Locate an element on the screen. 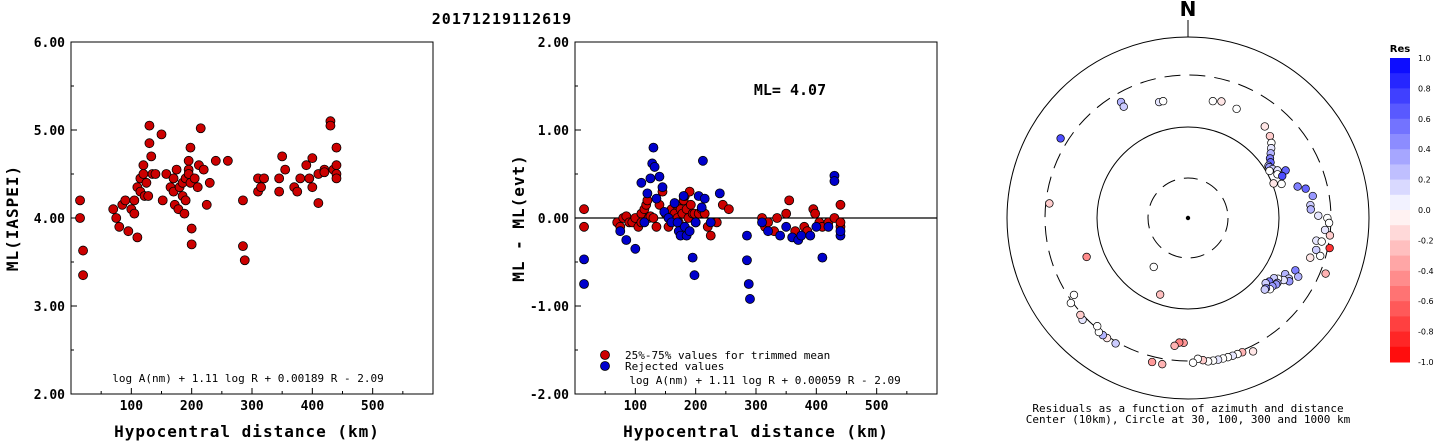  y-tick-label: 2.00 is located at coordinates (553, 43).